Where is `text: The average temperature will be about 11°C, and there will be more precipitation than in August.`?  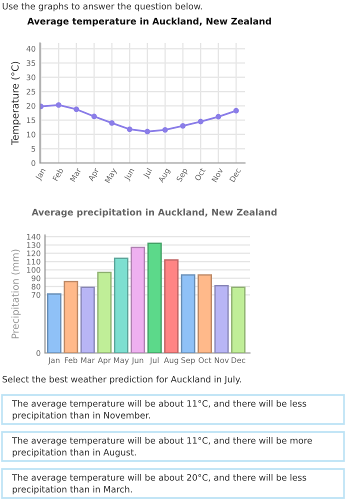 text: The average temperature will be about 11°C, and there will be more precipitation than in August. is located at coordinates (162, 447).